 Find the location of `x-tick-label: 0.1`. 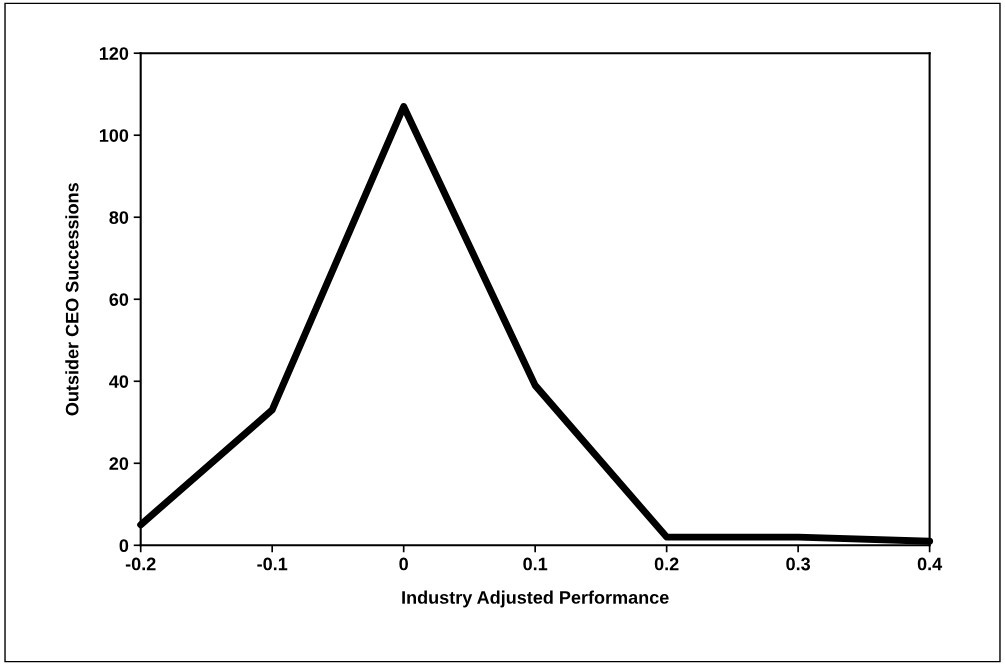

x-tick-label: 0.1 is located at coordinates (535, 564).